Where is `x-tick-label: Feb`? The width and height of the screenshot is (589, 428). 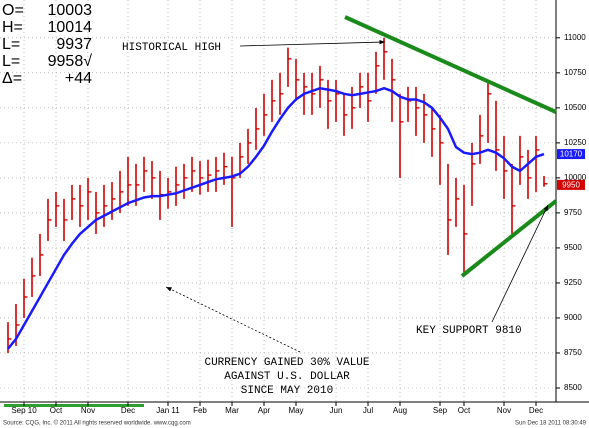
x-tick-label: Feb is located at coordinates (200, 410).